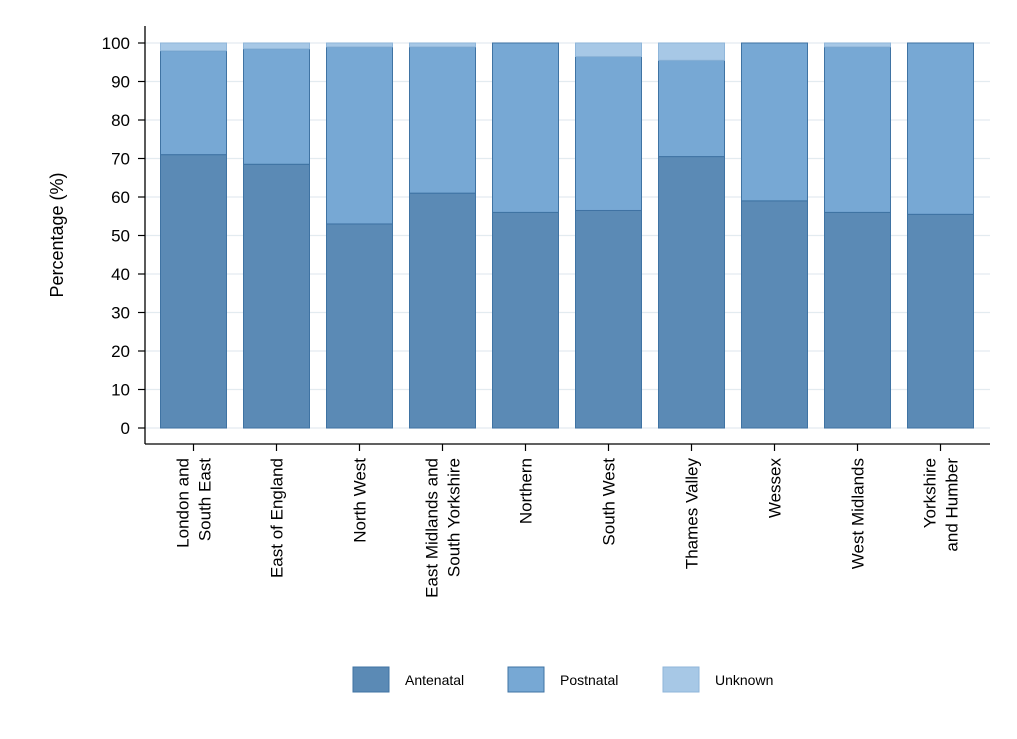 Image resolution: width=1017 pixels, height=739 pixels. What do you see at coordinates (120, 120) in the screenshot?
I see `y-tick-label: 80` at bounding box center [120, 120].